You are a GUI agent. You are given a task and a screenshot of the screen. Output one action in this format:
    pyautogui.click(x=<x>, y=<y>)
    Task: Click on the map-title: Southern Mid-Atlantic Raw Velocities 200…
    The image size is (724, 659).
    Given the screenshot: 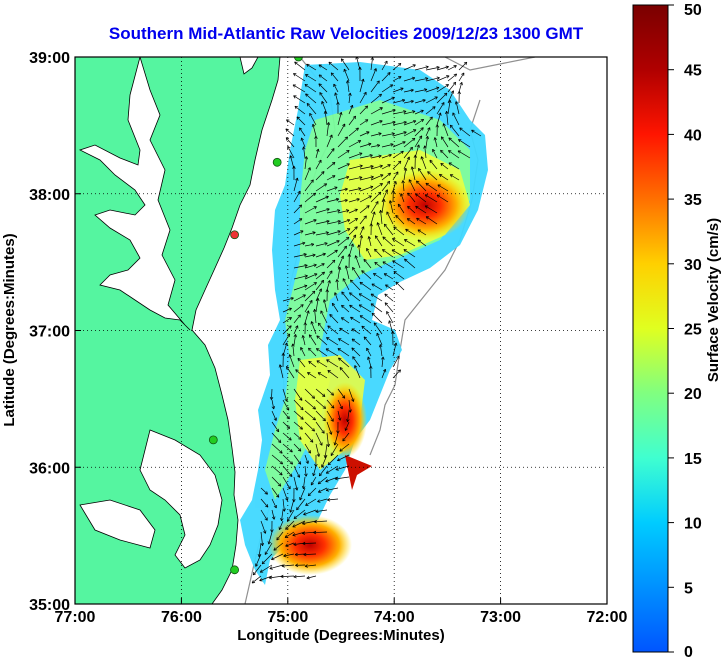 What is the action you would take?
    pyautogui.click(x=346, y=33)
    